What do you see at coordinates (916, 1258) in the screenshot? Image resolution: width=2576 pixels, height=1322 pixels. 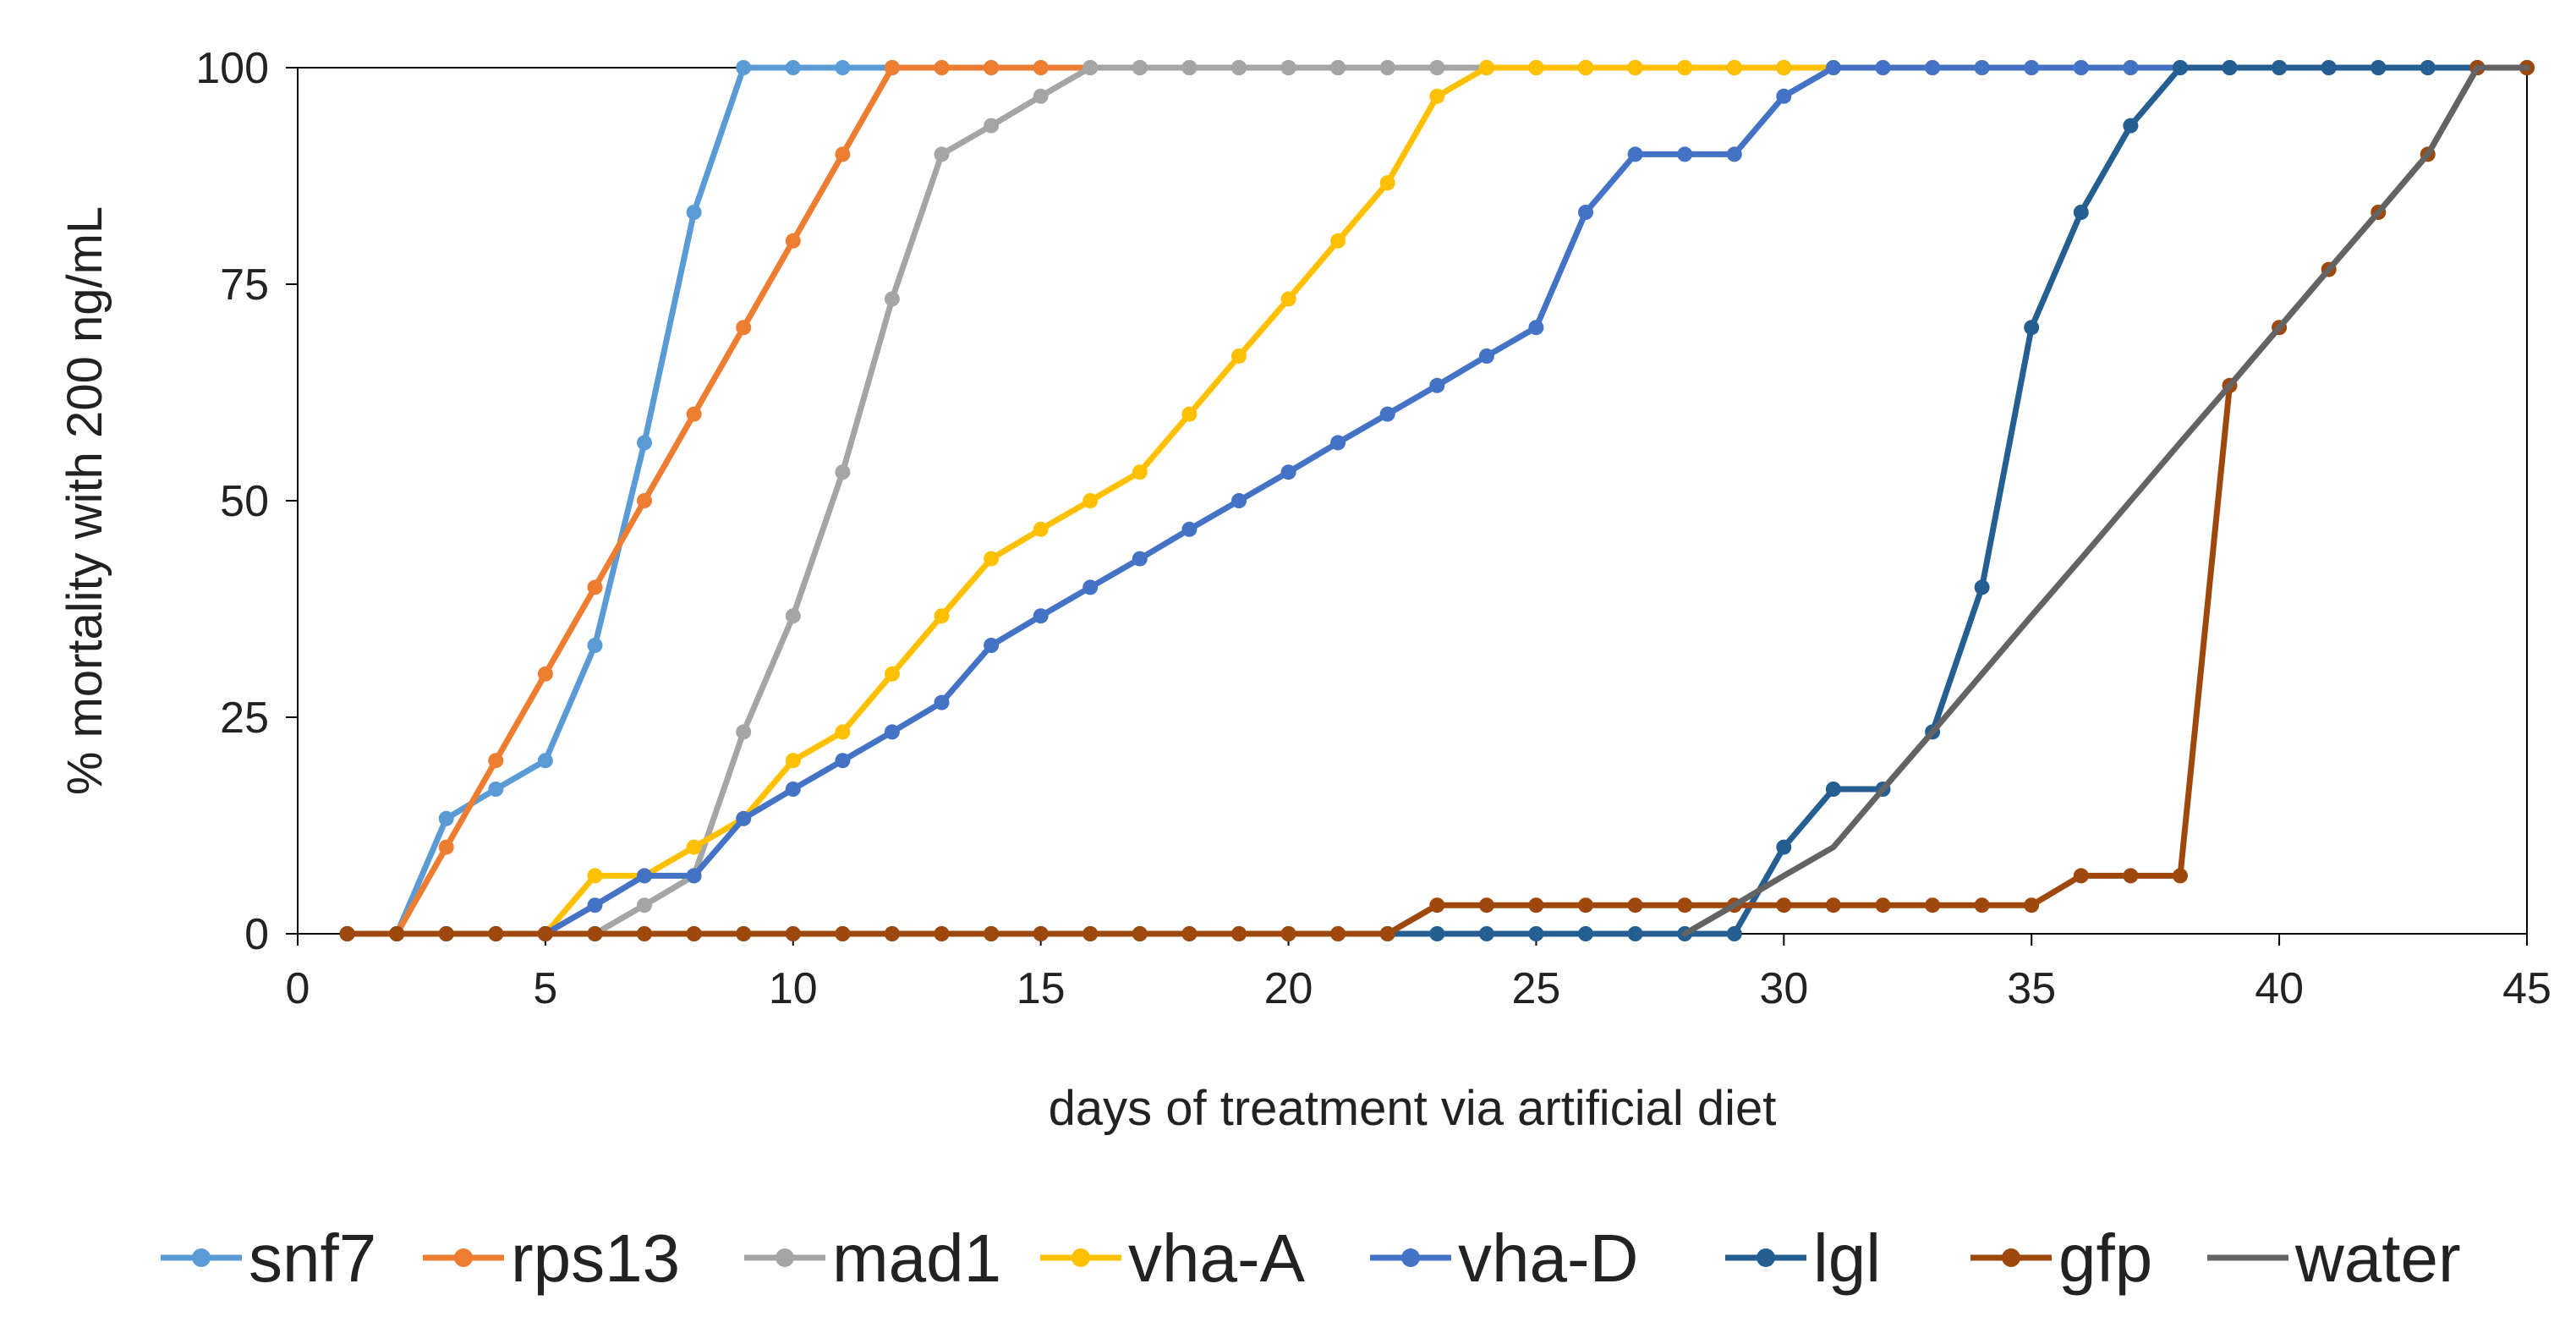 I see `legend-label: mad1` at bounding box center [916, 1258].